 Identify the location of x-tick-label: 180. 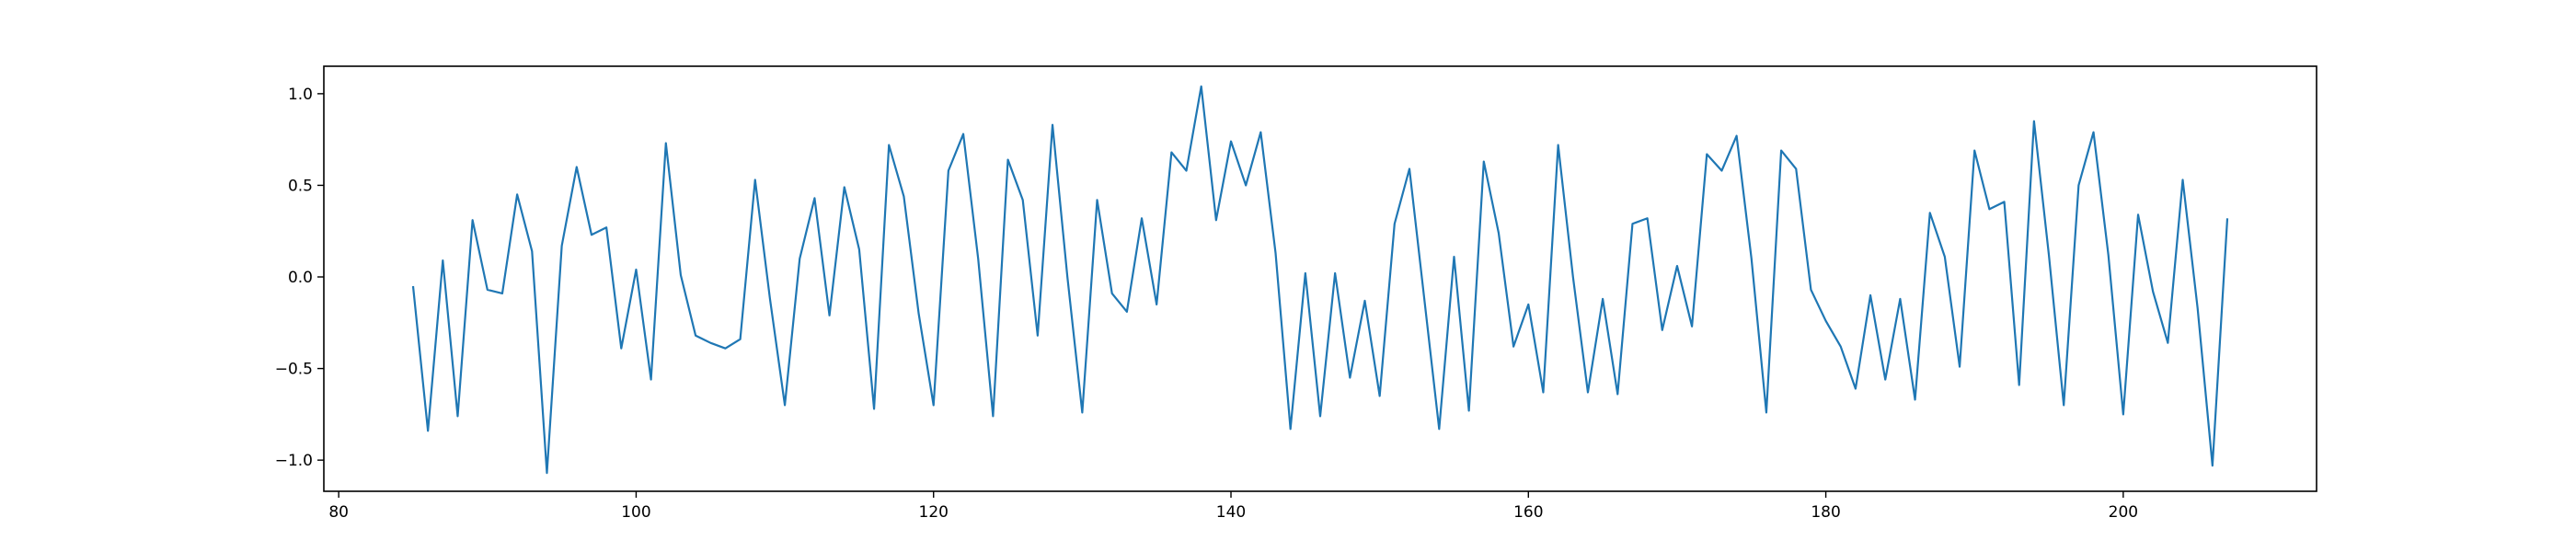
(1825, 512).